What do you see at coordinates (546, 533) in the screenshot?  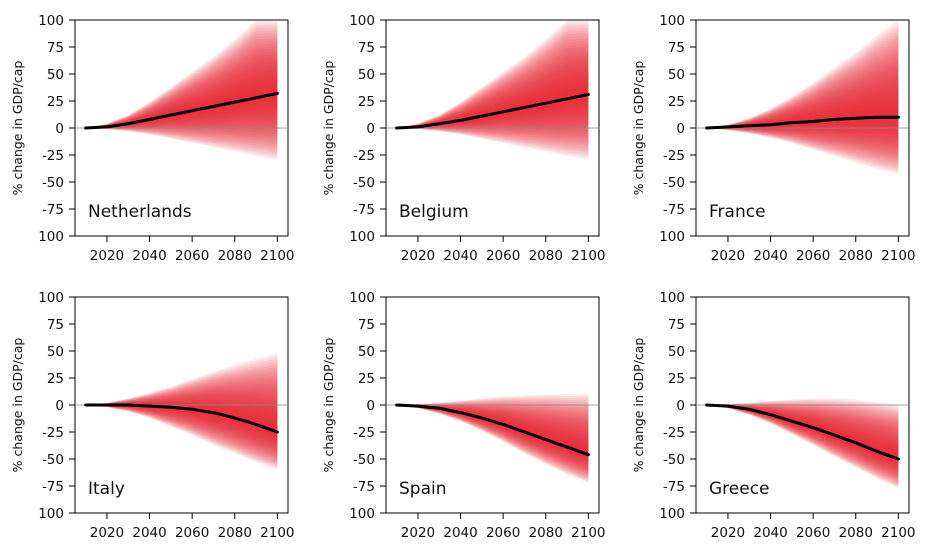 I see `x-tick-label: 2080` at bounding box center [546, 533].